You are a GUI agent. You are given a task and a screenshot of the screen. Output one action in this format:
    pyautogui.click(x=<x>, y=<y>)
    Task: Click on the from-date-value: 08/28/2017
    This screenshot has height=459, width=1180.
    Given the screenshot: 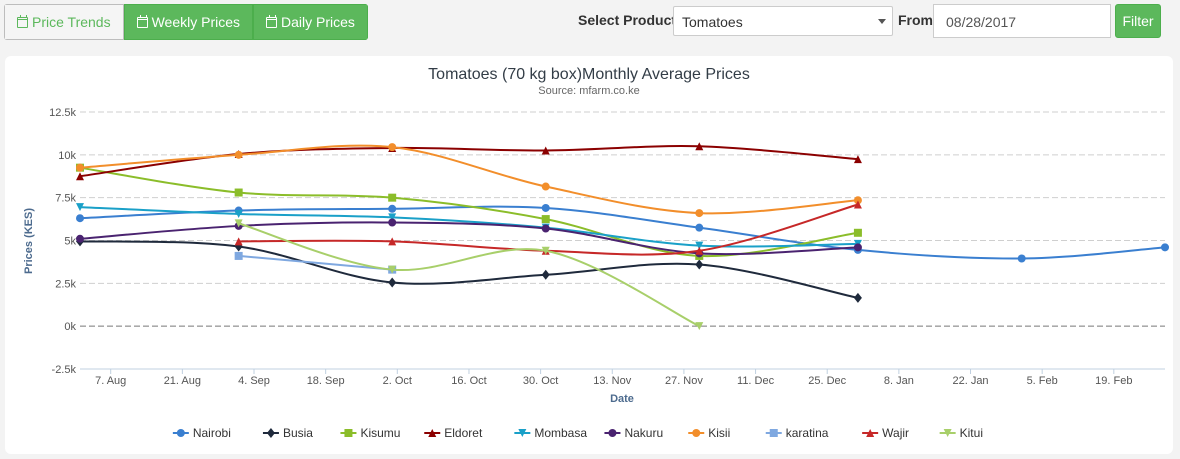 What is the action you would take?
    pyautogui.click(x=981, y=22)
    